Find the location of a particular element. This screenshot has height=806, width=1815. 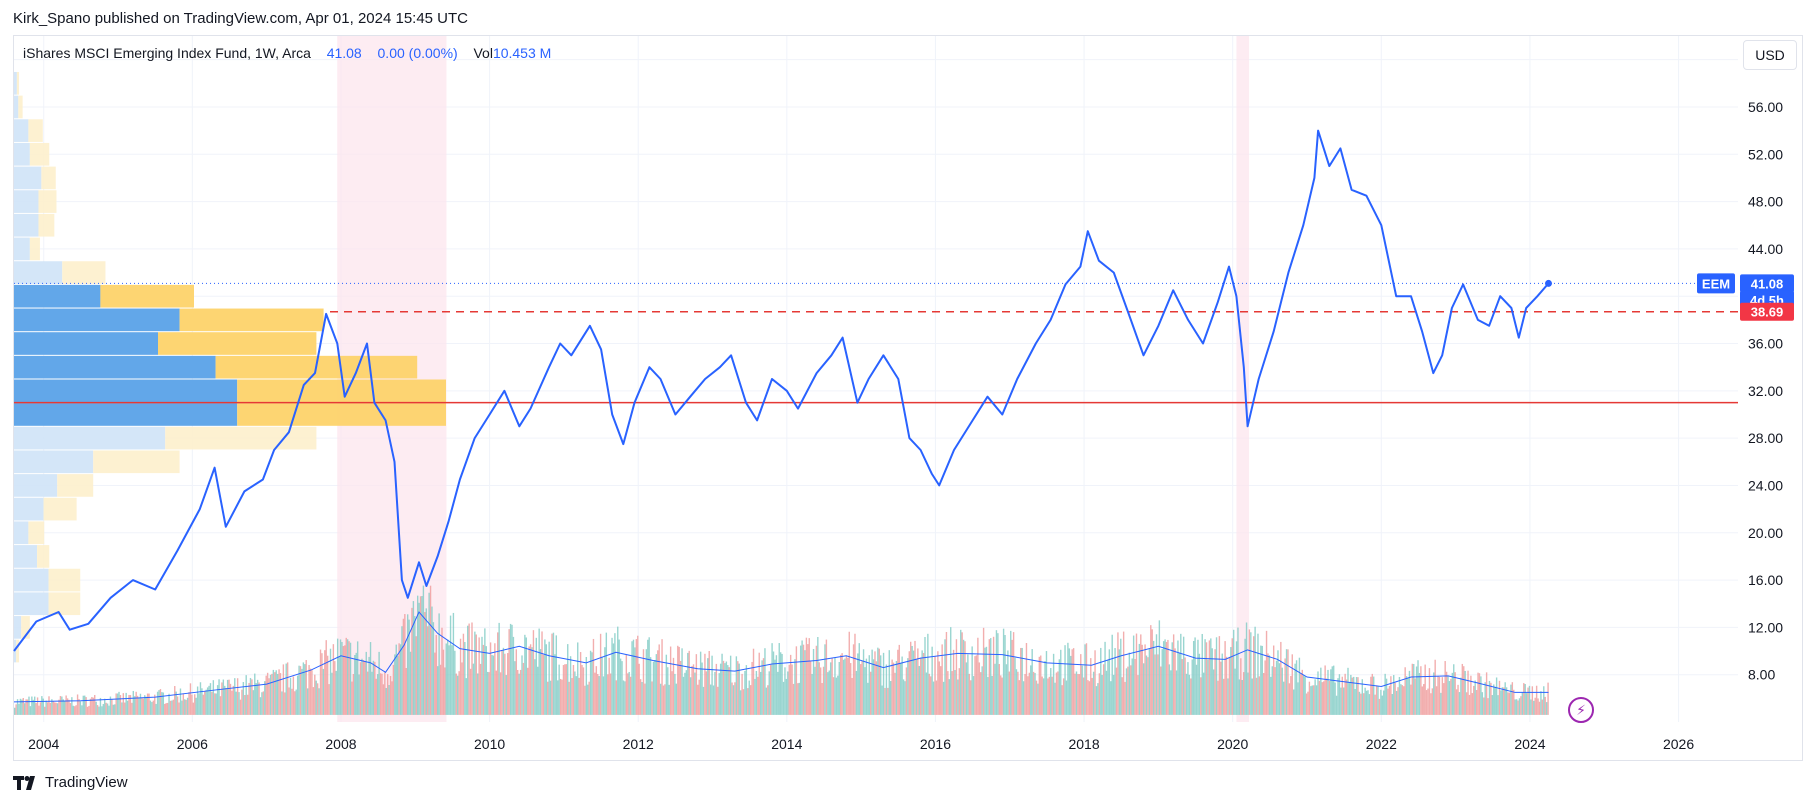

x-tick-label: 2016 is located at coordinates (935, 744).